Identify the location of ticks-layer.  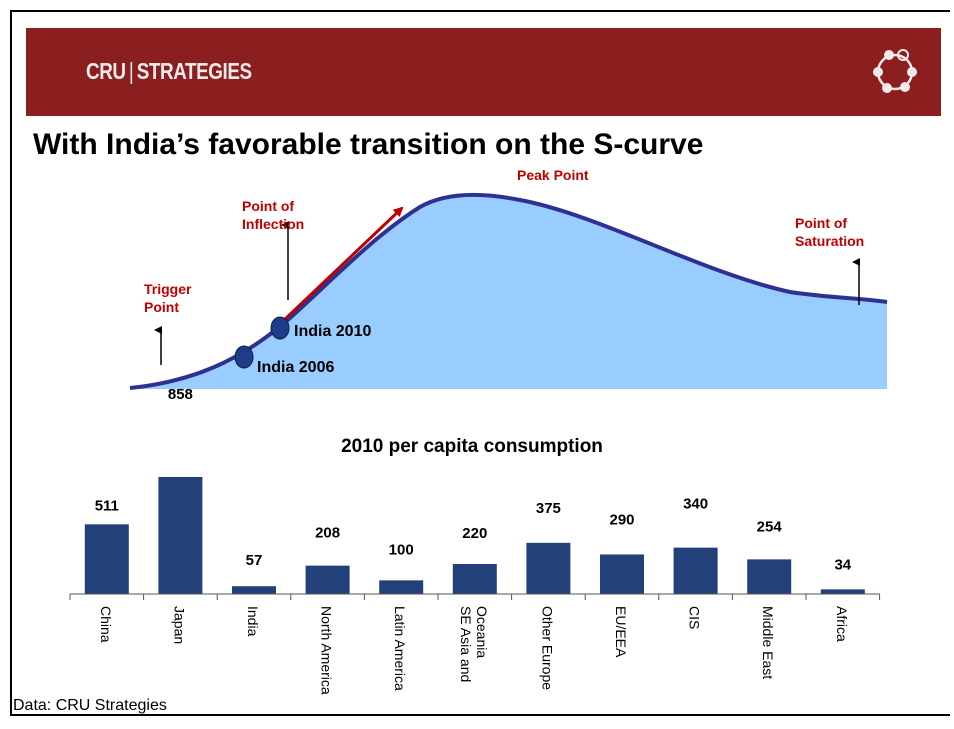
(475, 597).